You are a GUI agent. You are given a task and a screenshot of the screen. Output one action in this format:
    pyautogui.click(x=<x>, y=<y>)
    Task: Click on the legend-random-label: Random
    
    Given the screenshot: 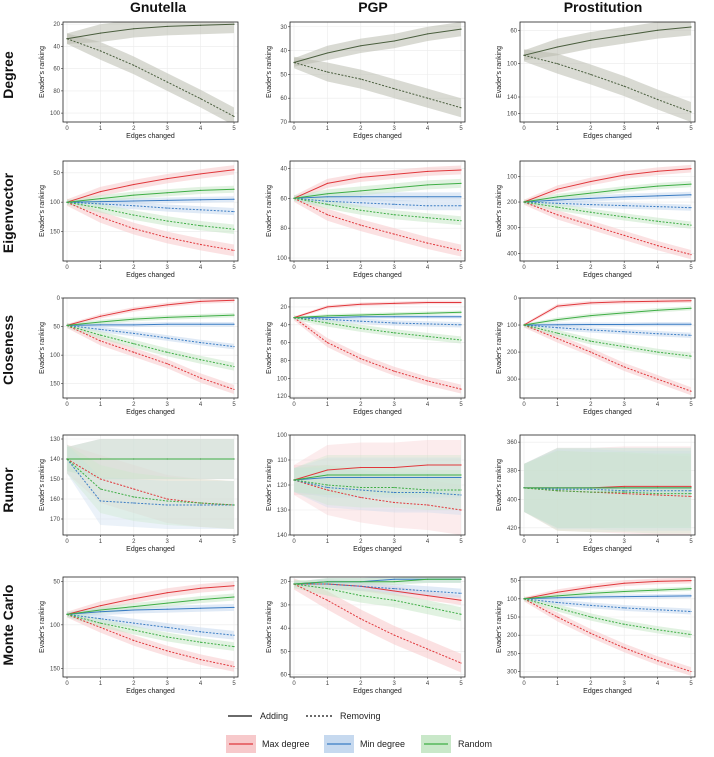 What is the action you would take?
    pyautogui.click(x=475, y=744)
    